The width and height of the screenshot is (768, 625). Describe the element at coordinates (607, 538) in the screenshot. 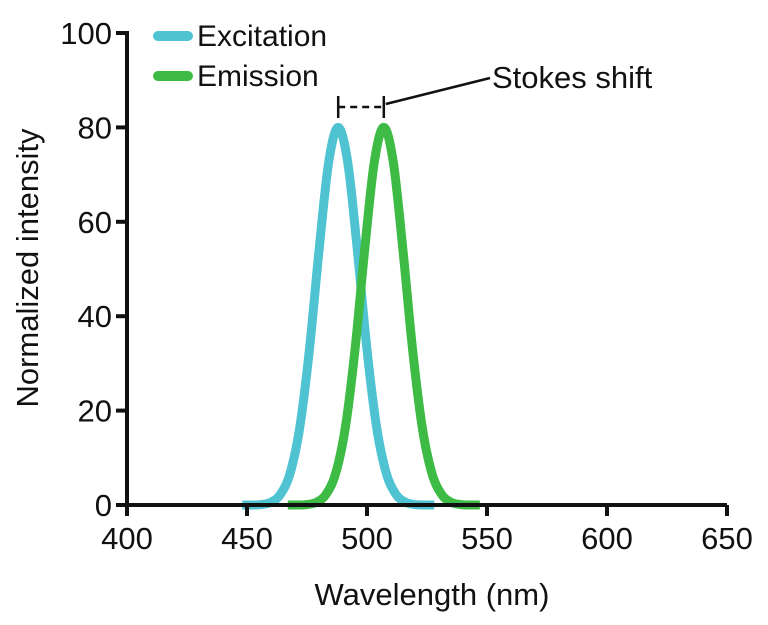

I see `x-tick-label: 600` at that location.